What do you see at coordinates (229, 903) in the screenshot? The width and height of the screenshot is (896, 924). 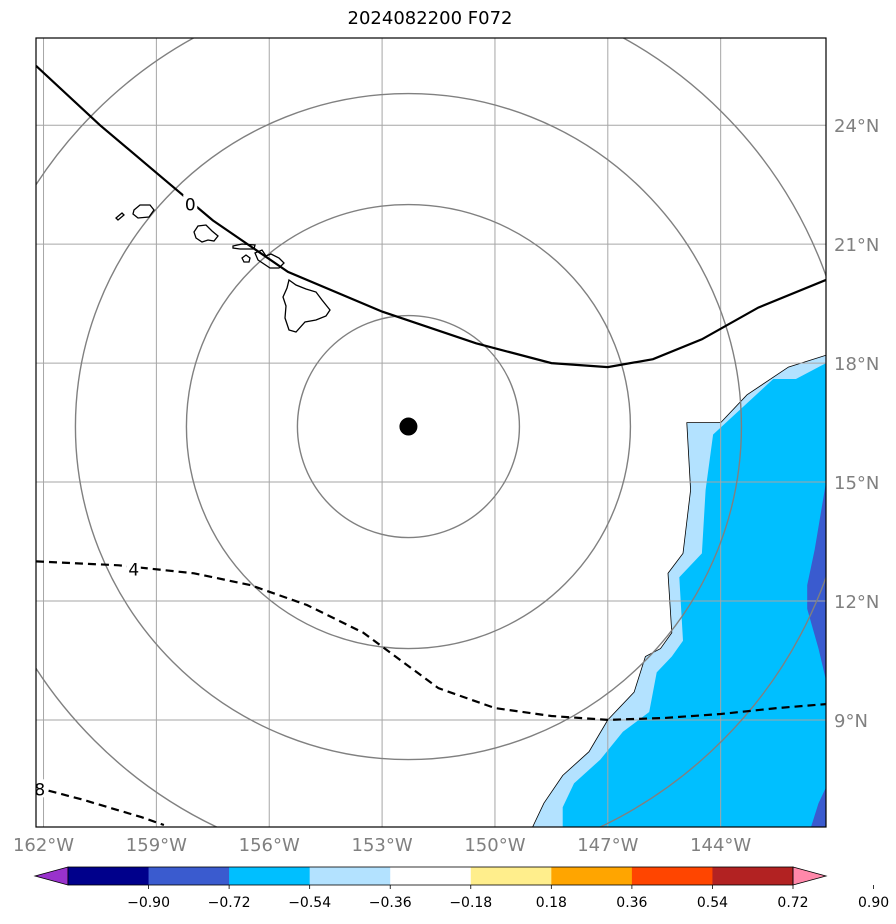 I see `colorbar-tick-label: −0.72` at bounding box center [229, 903].